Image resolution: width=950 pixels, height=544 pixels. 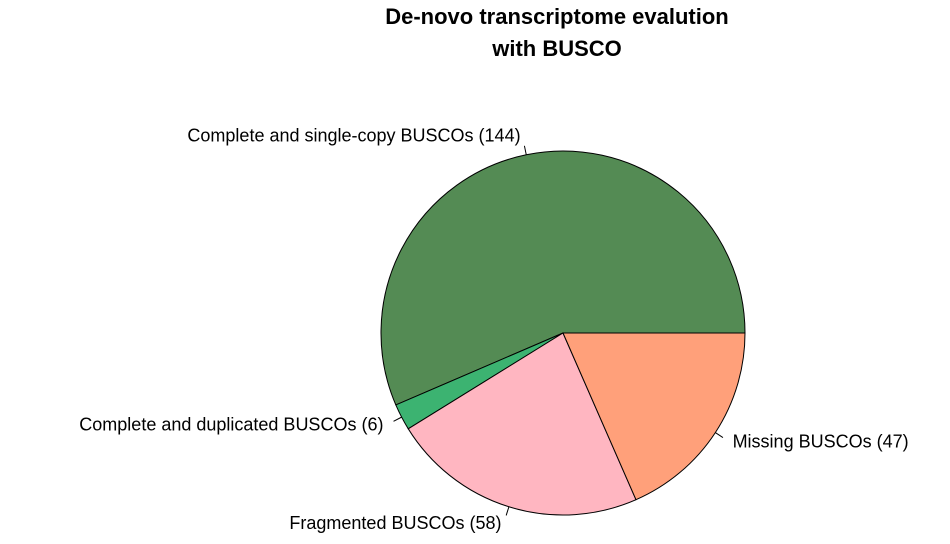 I want to click on slice-label: Fragmented BUSCOs (58), so click(x=395, y=523).